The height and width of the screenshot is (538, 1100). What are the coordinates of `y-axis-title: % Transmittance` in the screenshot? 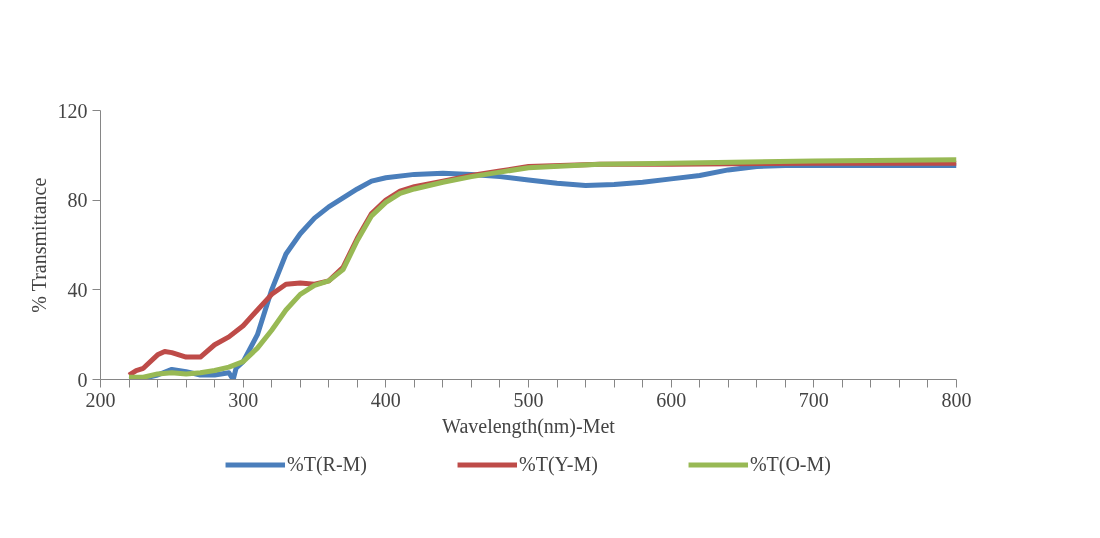 It's located at (38, 245).